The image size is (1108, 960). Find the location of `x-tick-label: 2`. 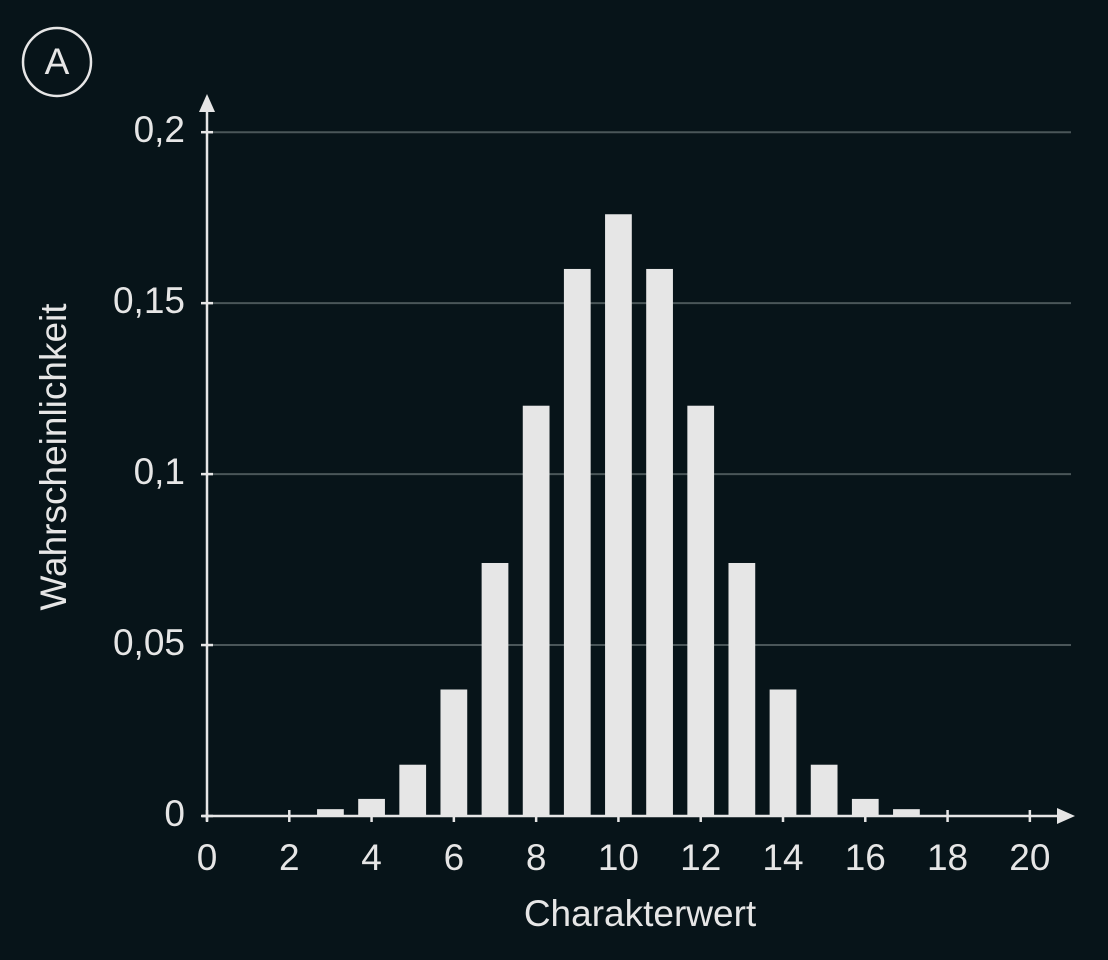

x-tick-label: 2 is located at coordinates (289, 857).